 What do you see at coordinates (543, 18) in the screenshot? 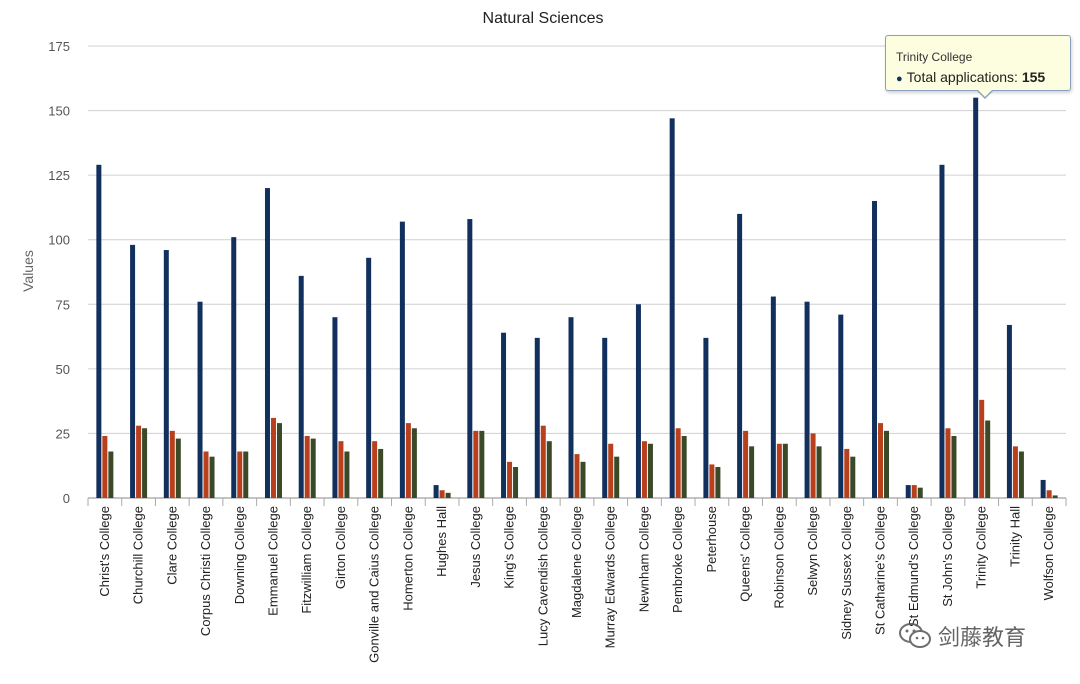
I see `chart-title: Natural Sciences` at bounding box center [543, 18].